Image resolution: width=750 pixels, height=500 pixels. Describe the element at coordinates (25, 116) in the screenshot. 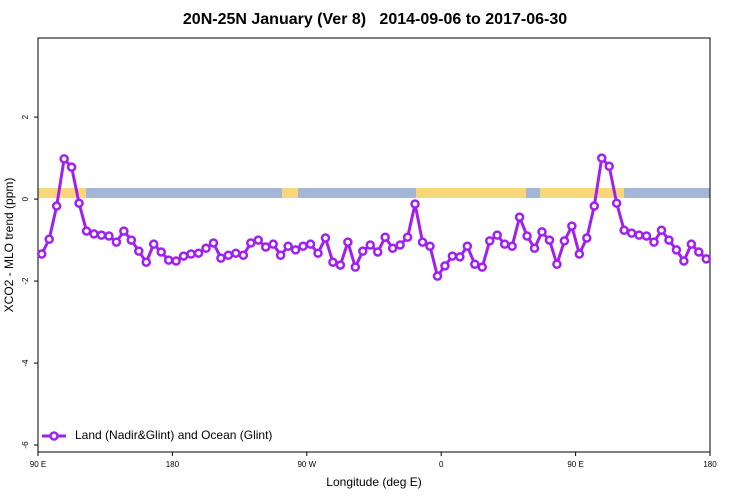

I see `y-tick-label: 2` at that location.